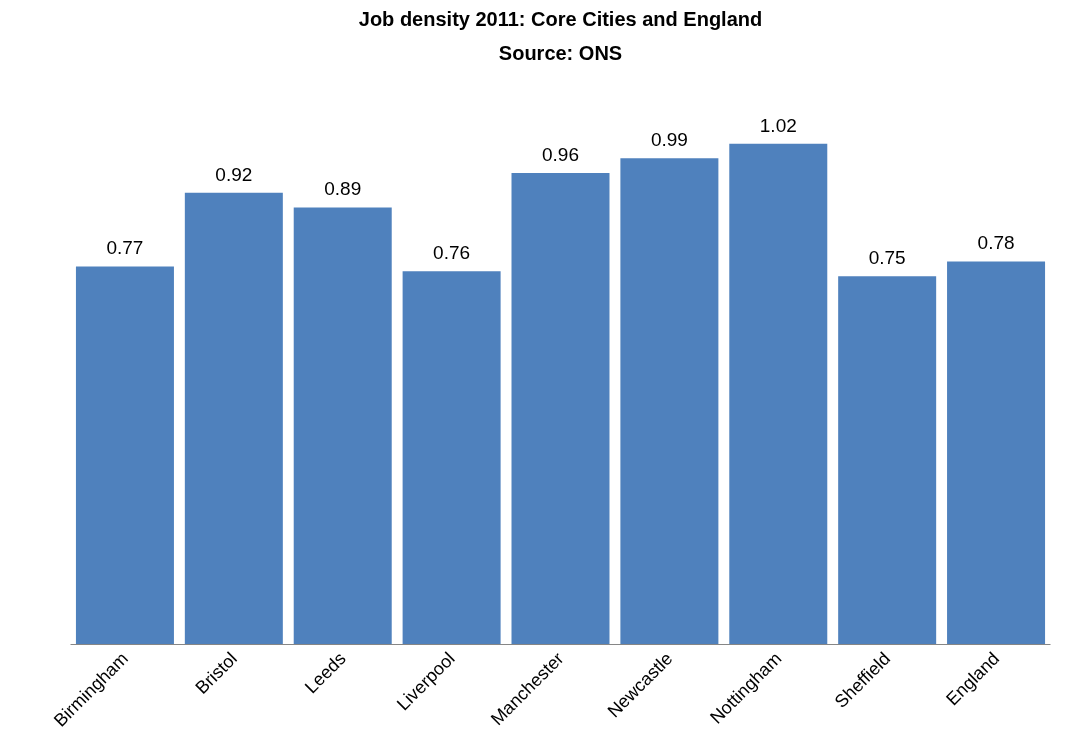 This screenshot has height=745, width=1076. What do you see at coordinates (343, 189) in the screenshot?
I see `data-label: 0.89` at bounding box center [343, 189].